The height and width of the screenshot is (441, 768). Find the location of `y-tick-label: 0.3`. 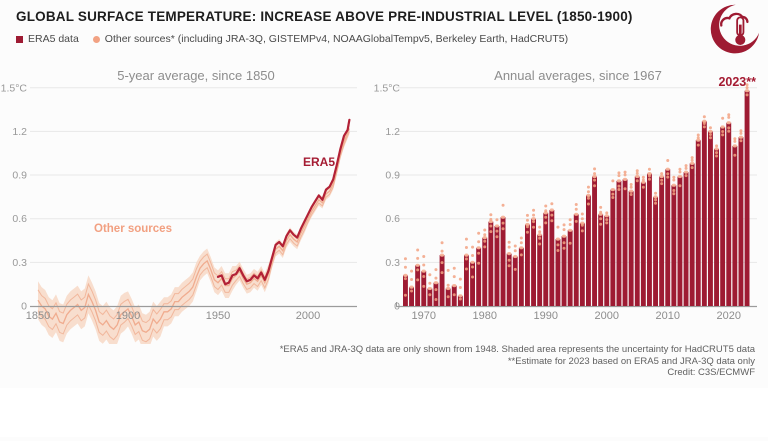

y-tick-label: 0.3 is located at coordinates (19, 263).